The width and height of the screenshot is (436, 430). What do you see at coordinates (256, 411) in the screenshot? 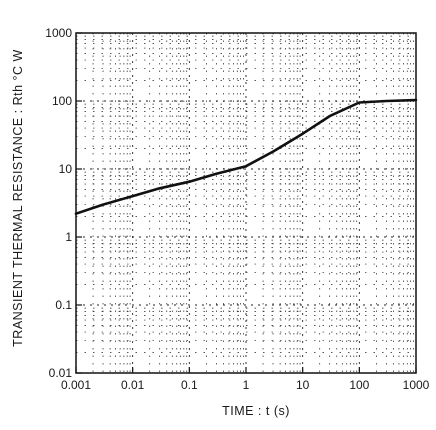
I see `x-axis-title: TIME : t (s)` at bounding box center [256, 411].